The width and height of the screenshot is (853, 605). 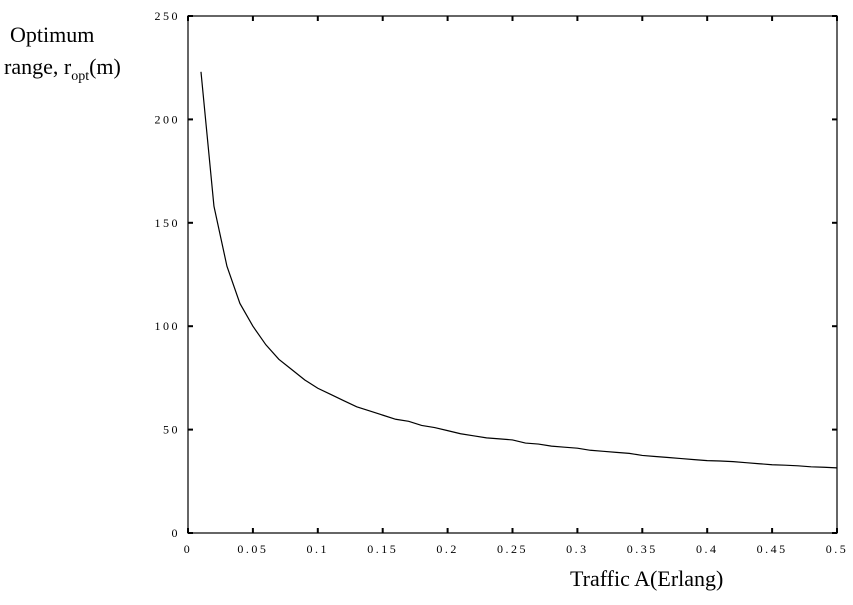 I want to click on y-axis-label-line2: range, ropt(m), so click(x=62, y=69).